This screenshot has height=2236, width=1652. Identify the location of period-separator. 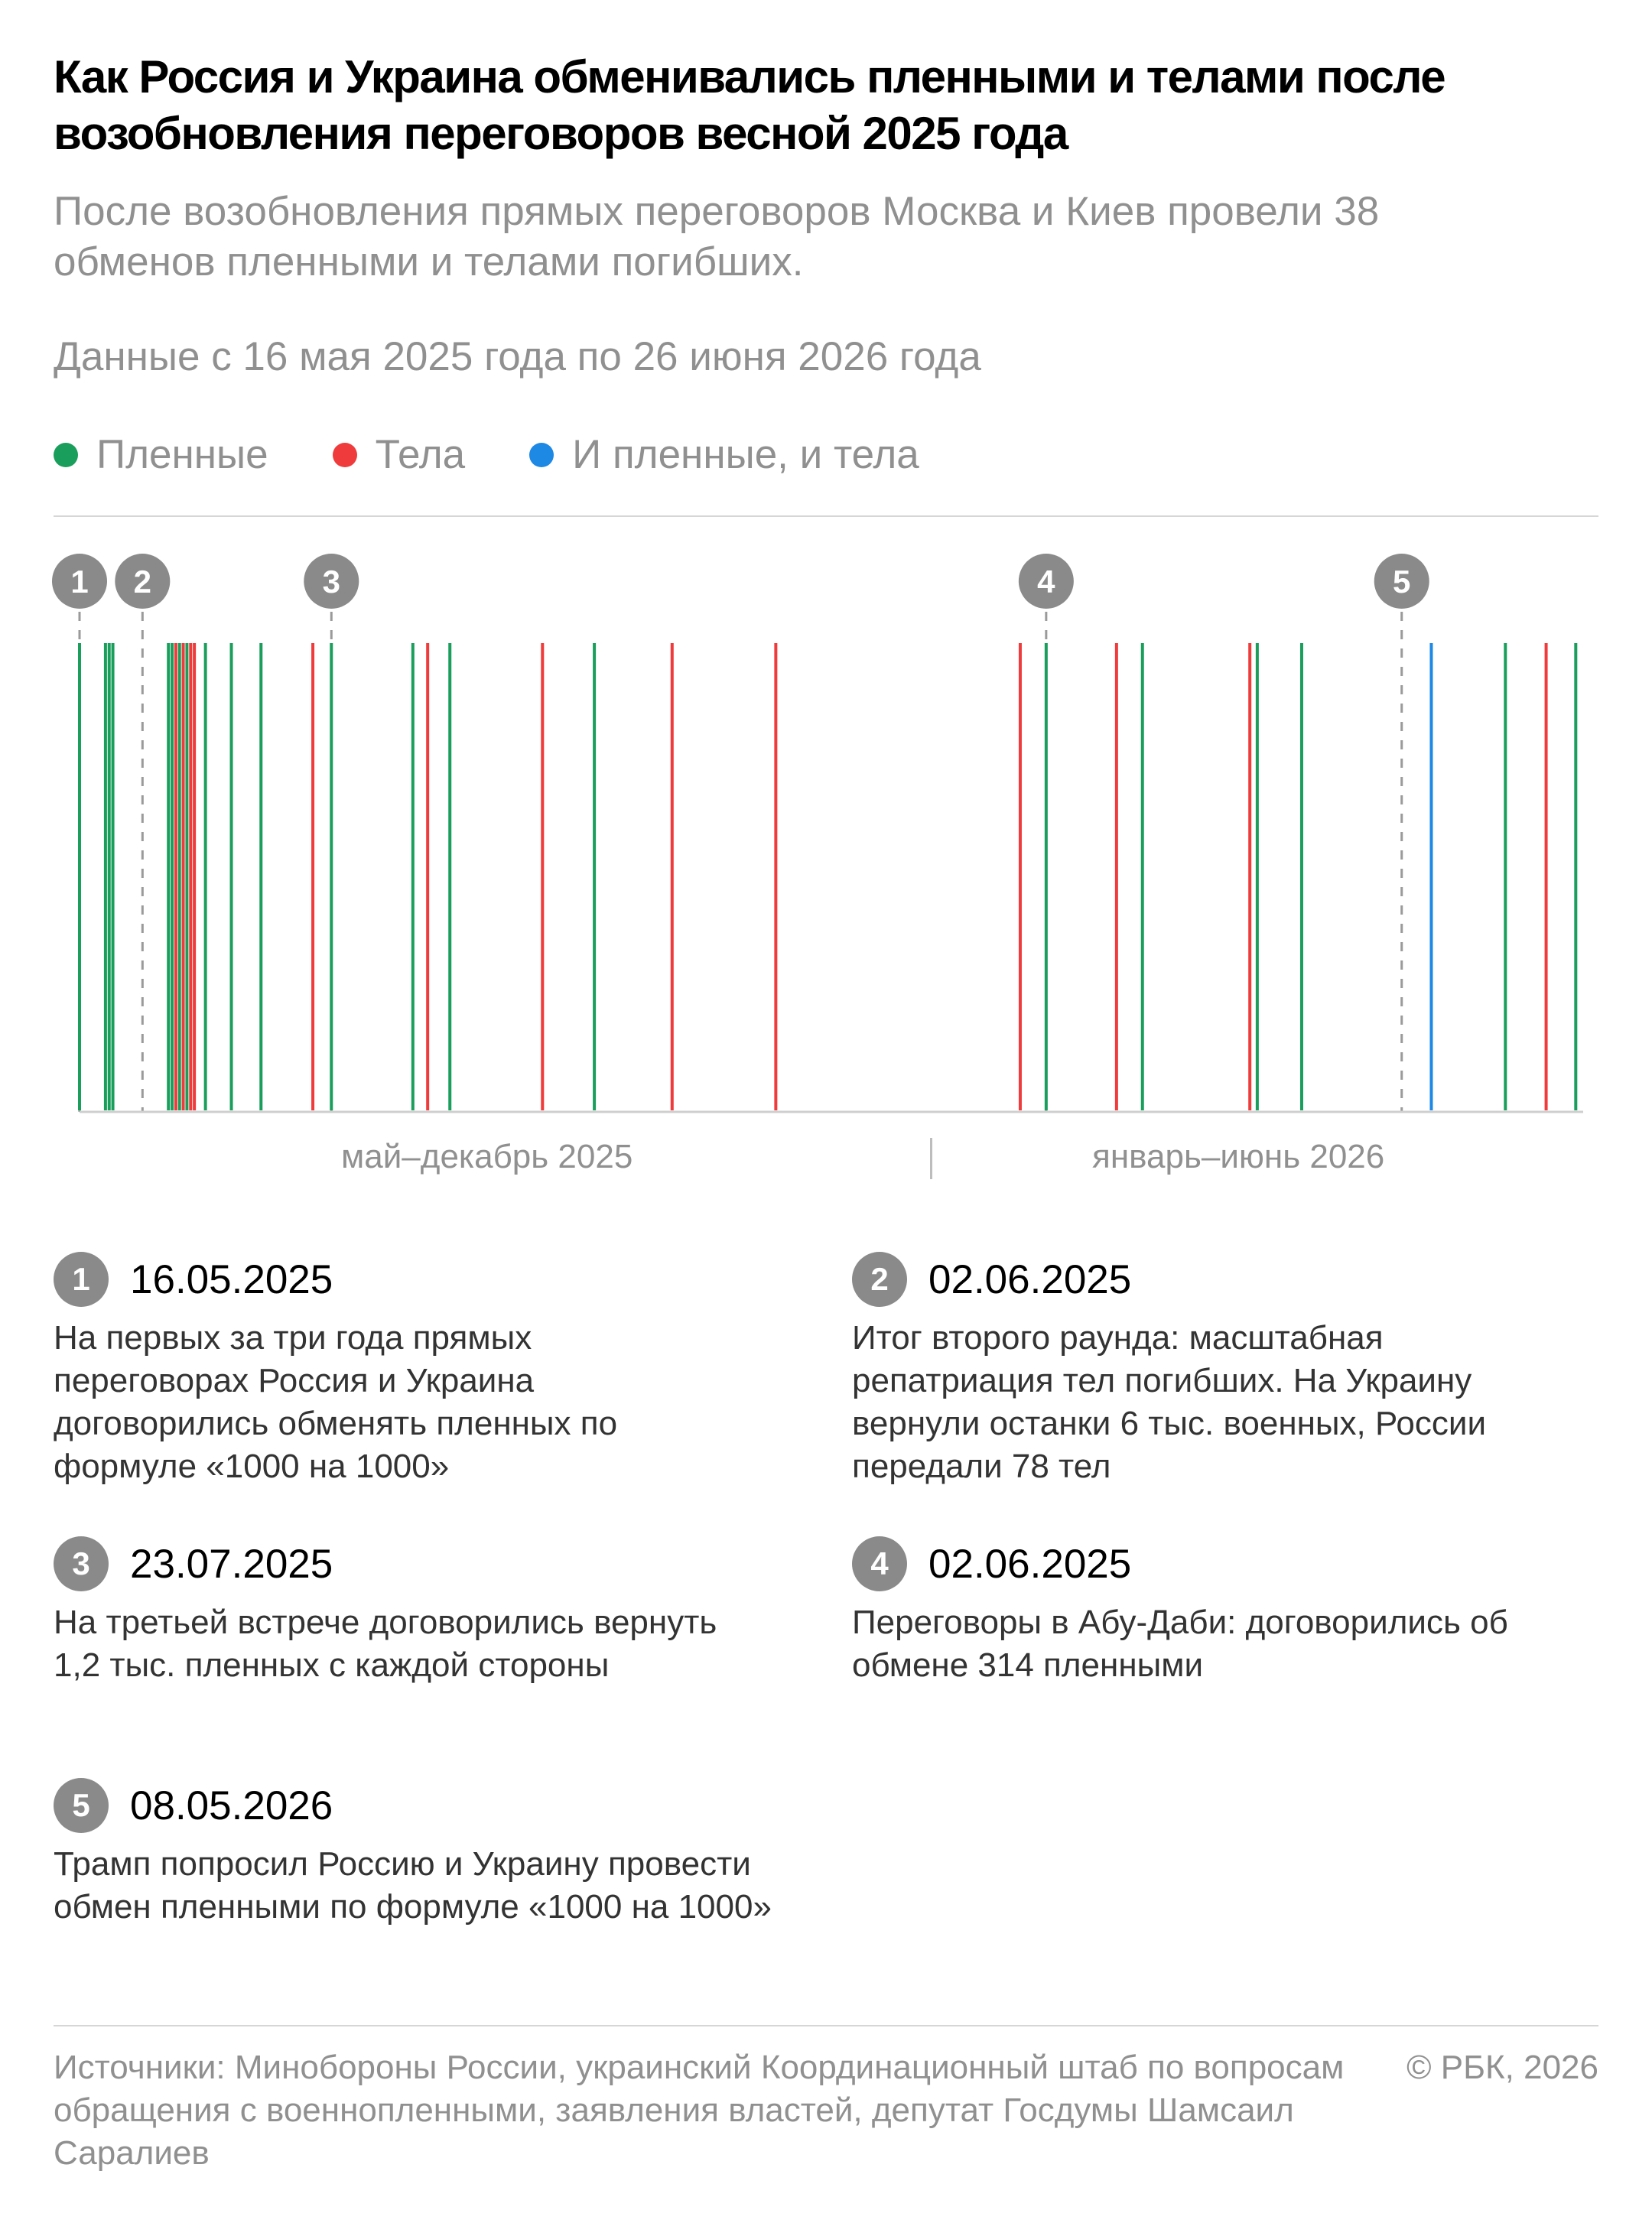
(931, 1158).